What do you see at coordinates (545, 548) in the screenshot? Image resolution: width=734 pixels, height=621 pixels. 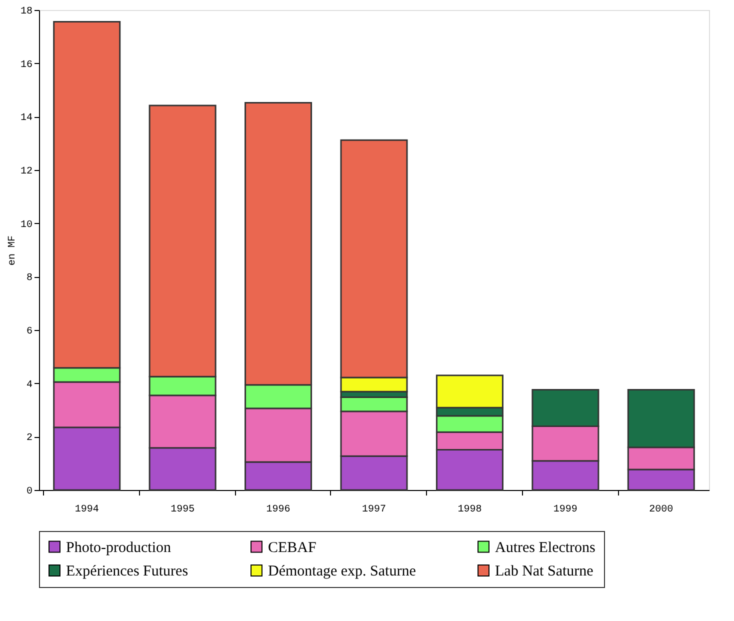 I see `legend-label: Autres Electrons` at bounding box center [545, 548].